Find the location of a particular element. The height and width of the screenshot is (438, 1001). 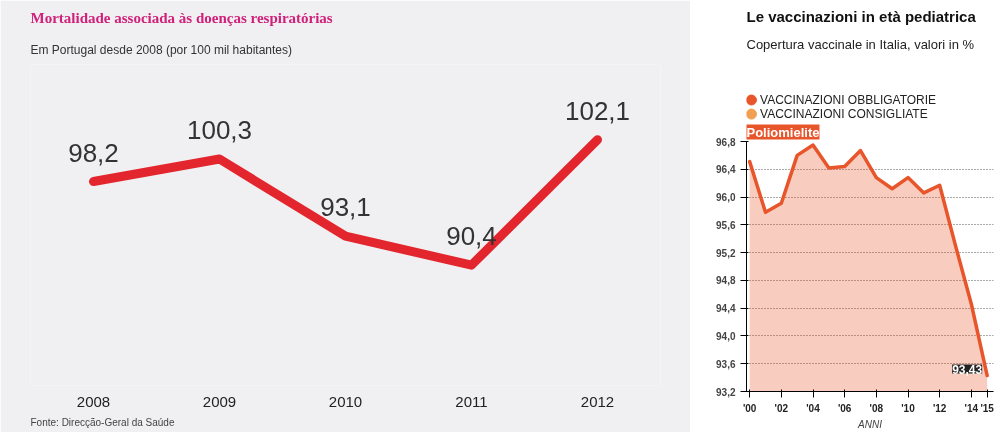

y-tick-label: 95,2 is located at coordinates (726, 253).